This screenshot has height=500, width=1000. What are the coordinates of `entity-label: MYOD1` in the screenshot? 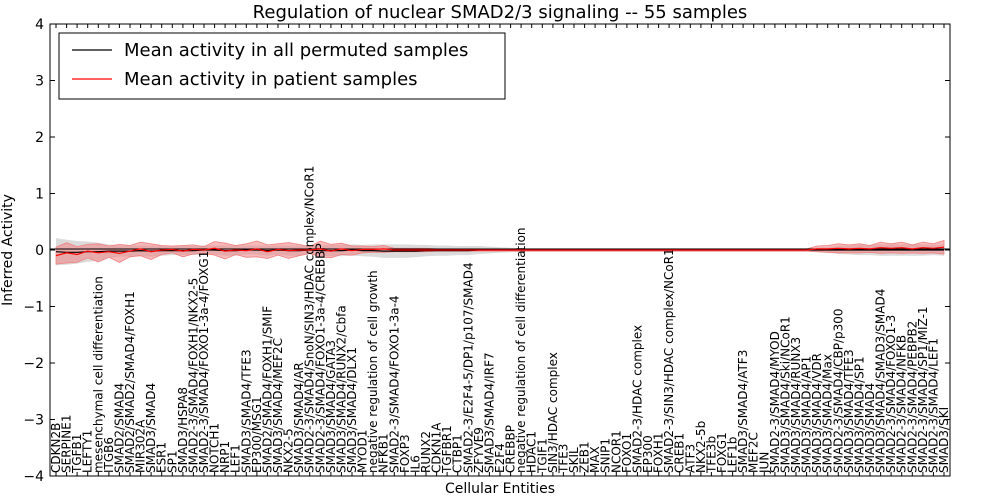 It's located at (363, 451).